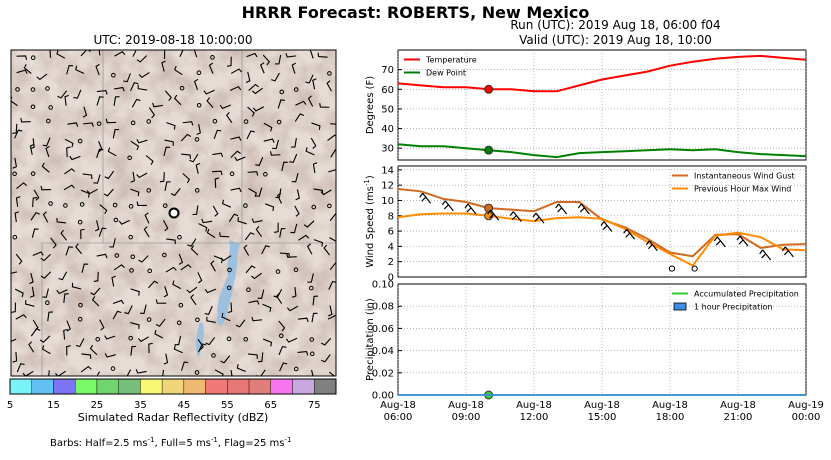 The width and height of the screenshot is (831, 460). I want to click on legend-entry: 1 hour Precipitation, so click(733, 307).